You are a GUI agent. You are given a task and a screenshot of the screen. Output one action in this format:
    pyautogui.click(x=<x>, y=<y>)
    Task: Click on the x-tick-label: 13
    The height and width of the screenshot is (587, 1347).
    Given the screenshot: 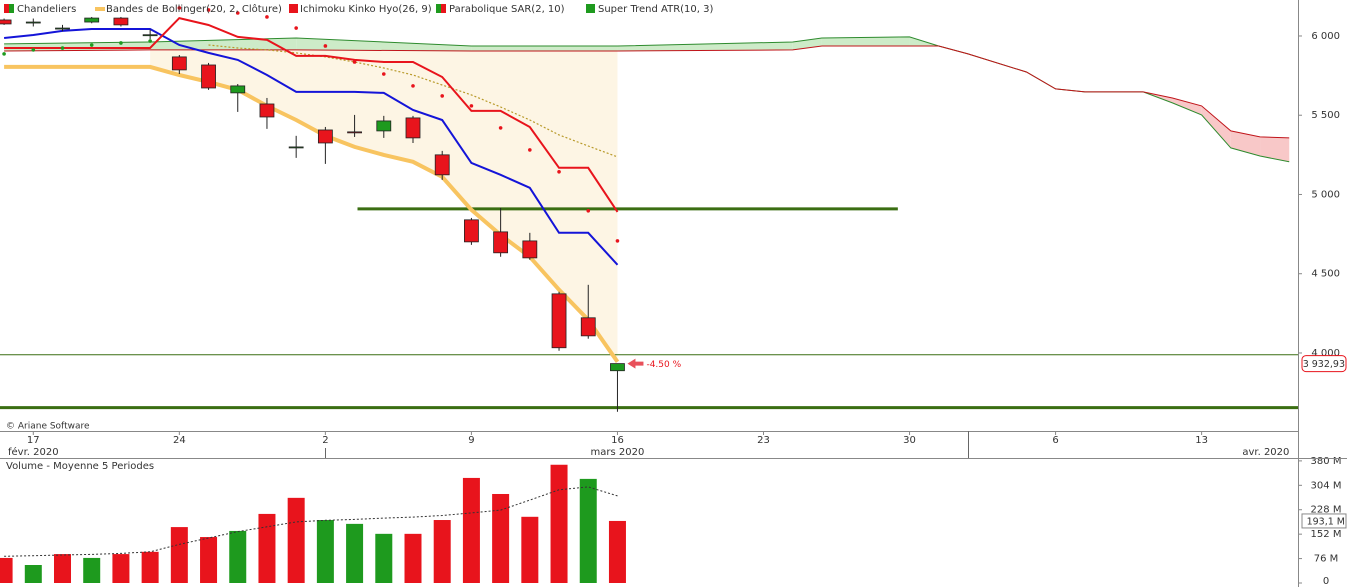 What is the action you would take?
    pyautogui.click(x=1201, y=440)
    